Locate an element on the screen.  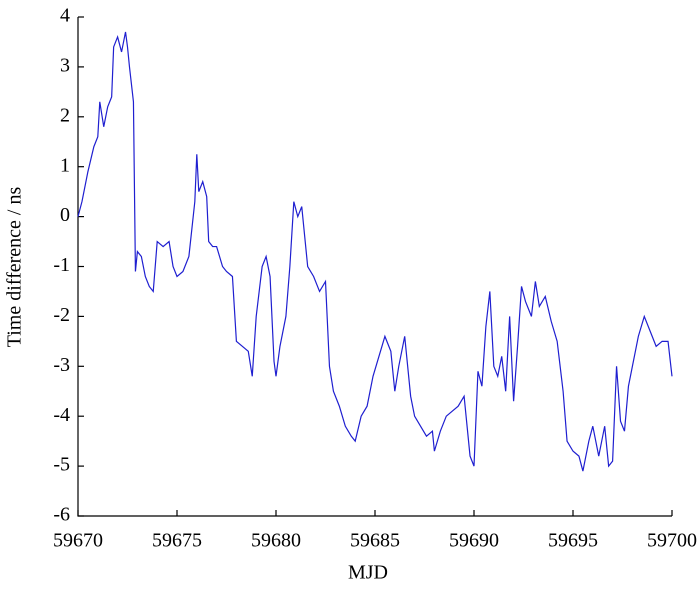
y-tick-label: 2 is located at coordinates (65, 115).